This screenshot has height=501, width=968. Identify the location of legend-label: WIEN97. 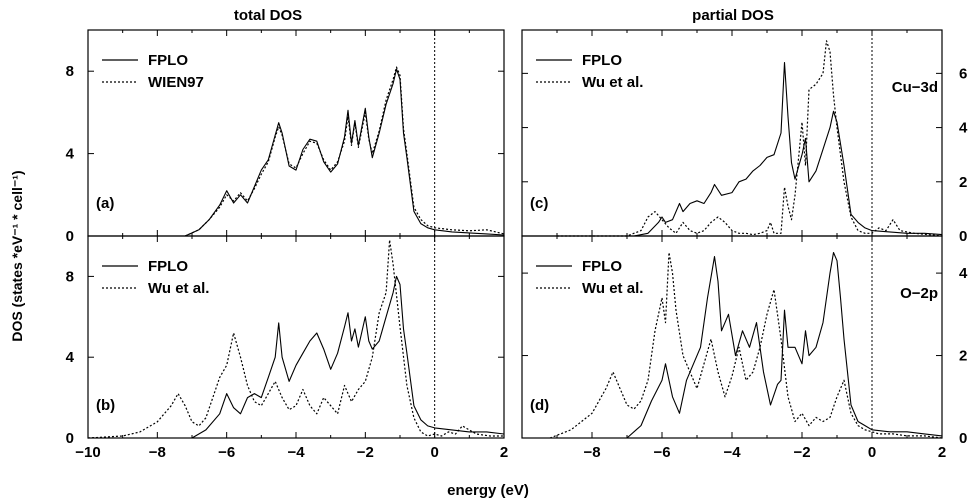
(176, 82).